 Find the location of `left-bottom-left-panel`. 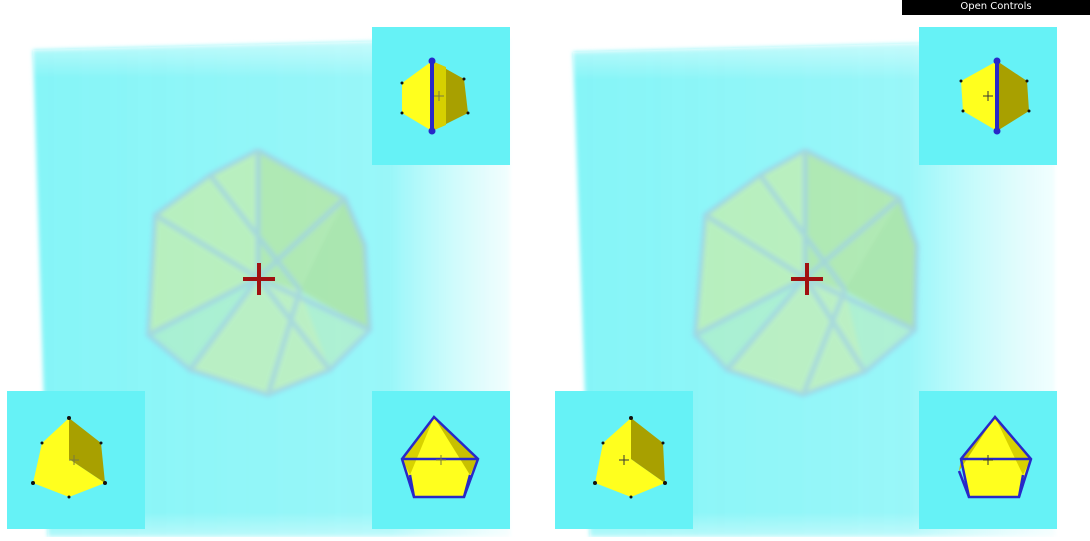

left-bottom-left-panel is located at coordinates (76, 460).